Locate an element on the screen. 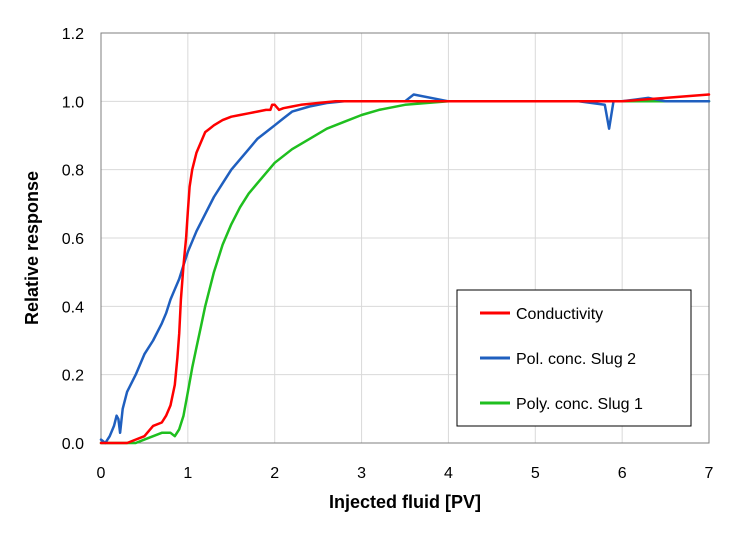 The width and height of the screenshot is (729, 534). y-tick-label: 1.0 is located at coordinates (73, 102).